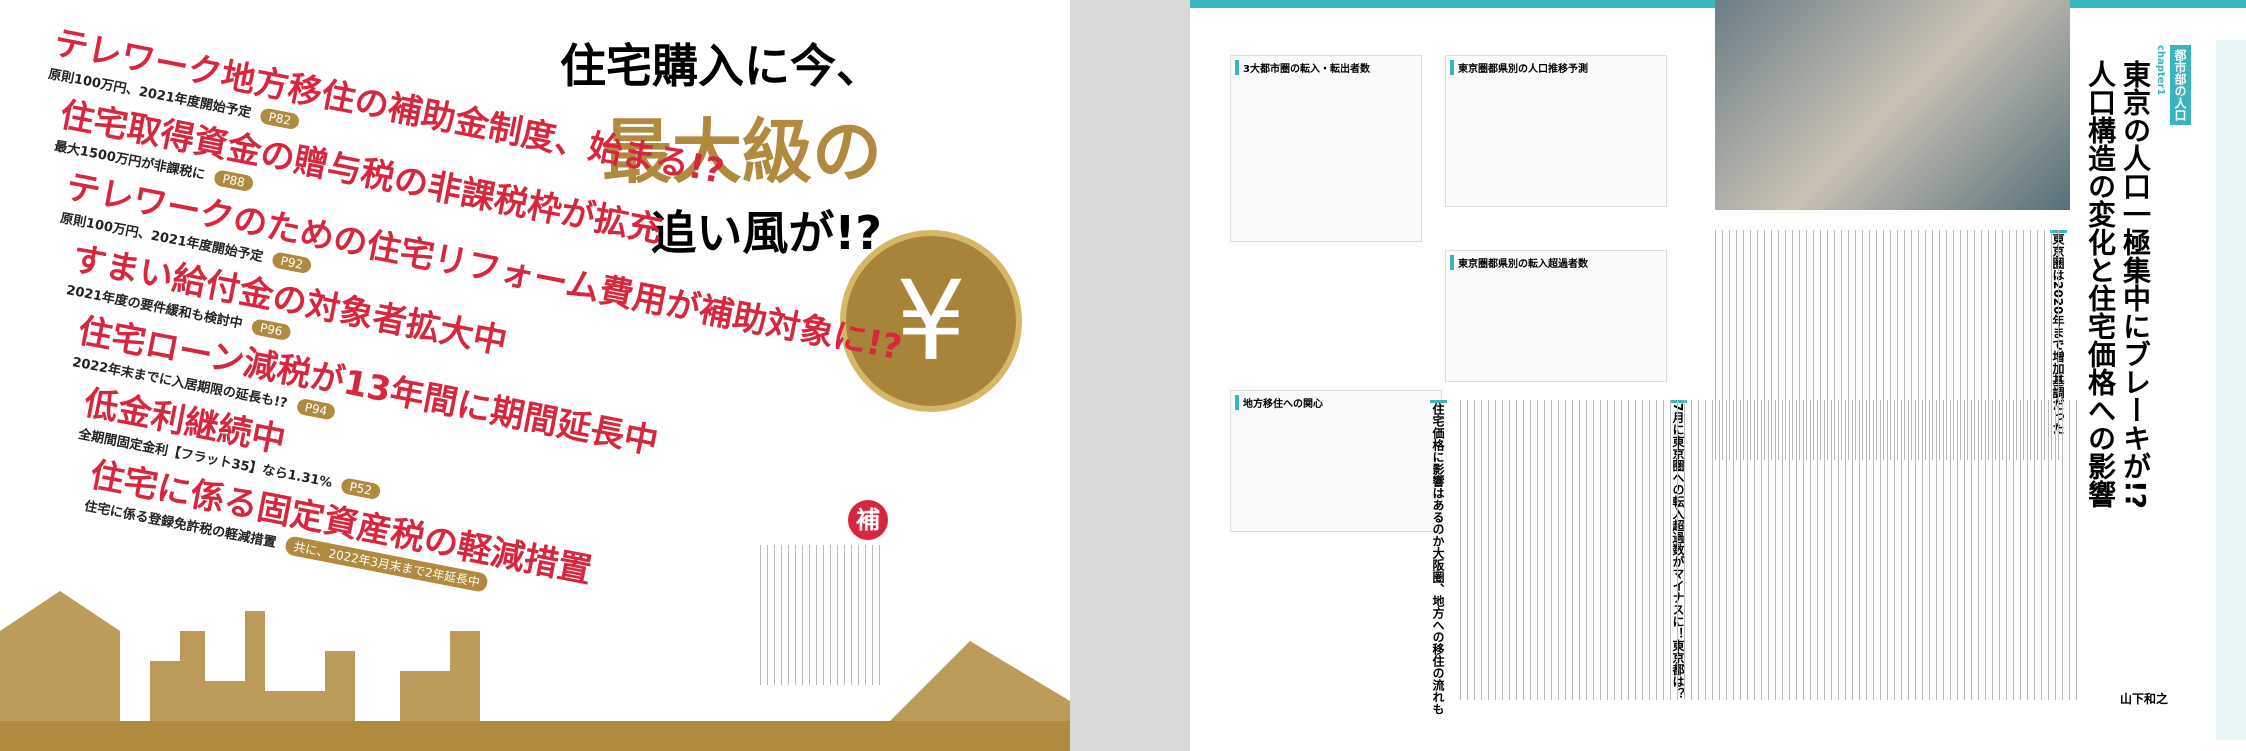 This screenshot has height=751, width=2246. What do you see at coordinates (868, 520) in the screenshot?
I see `badge: 補` at bounding box center [868, 520].